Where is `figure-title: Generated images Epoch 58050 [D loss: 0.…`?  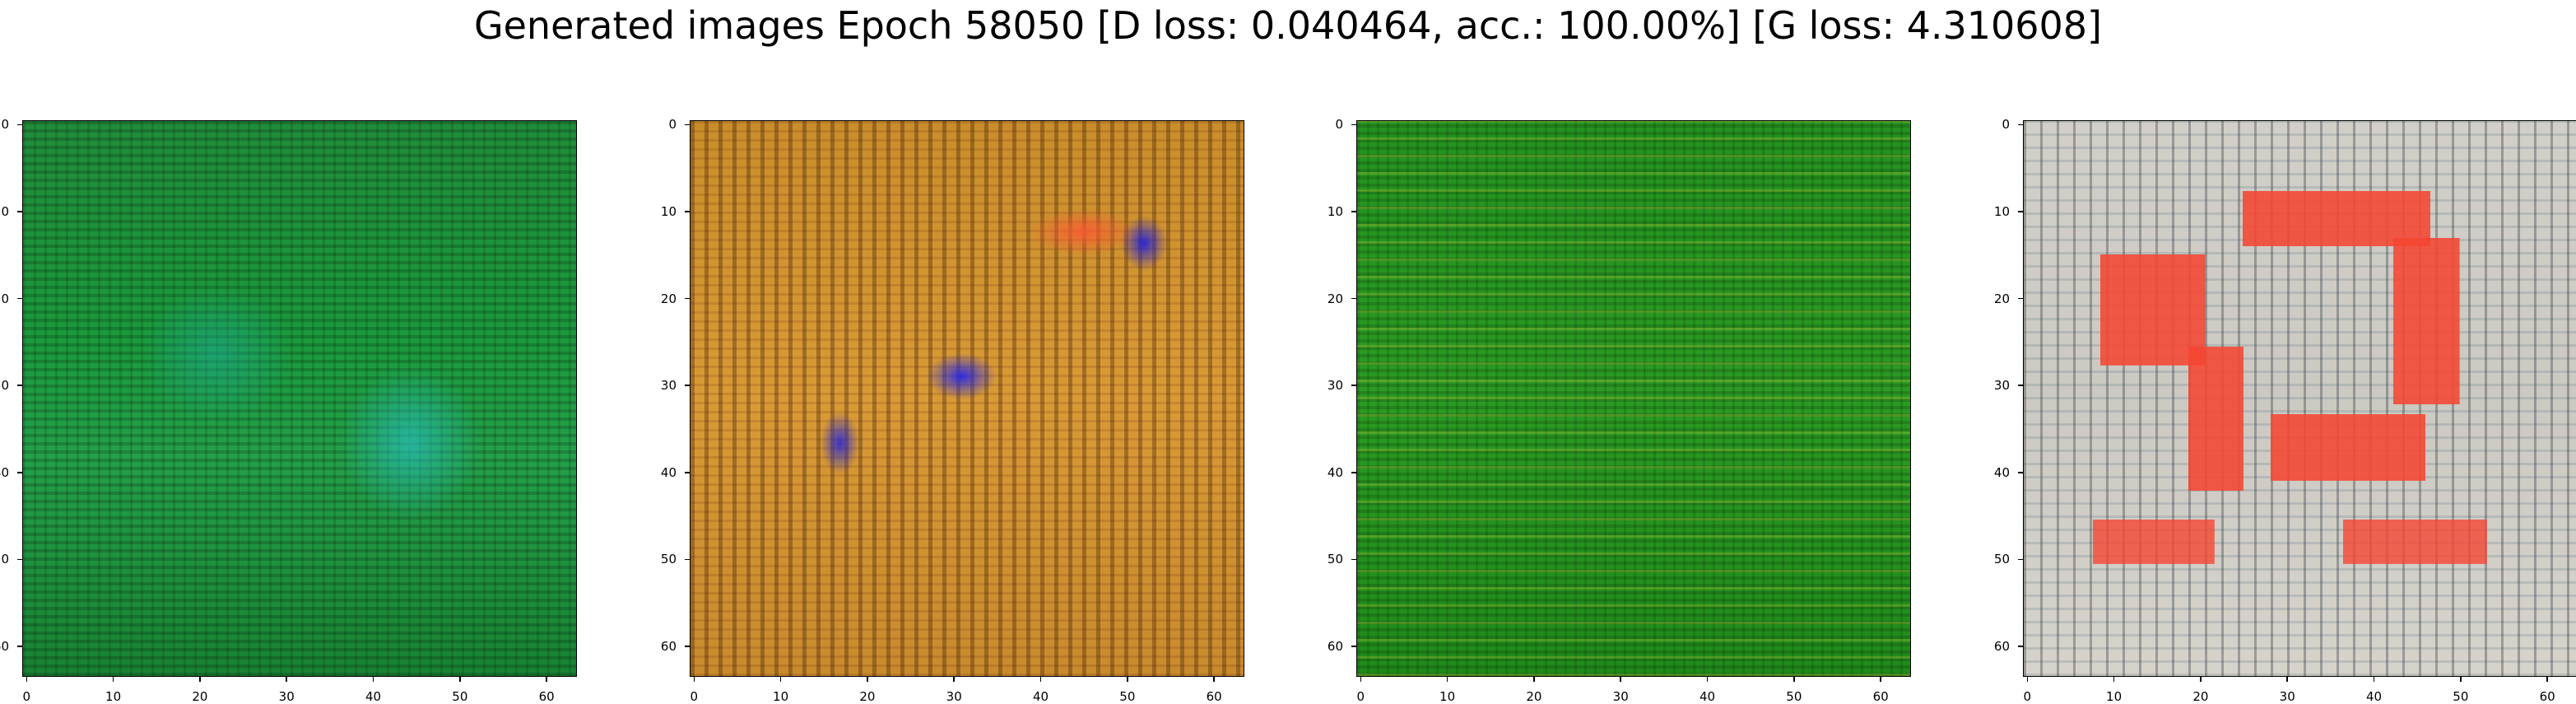
figure-title: Generated images Epoch 58050 [D loss: 0.… is located at coordinates (1288, 26).